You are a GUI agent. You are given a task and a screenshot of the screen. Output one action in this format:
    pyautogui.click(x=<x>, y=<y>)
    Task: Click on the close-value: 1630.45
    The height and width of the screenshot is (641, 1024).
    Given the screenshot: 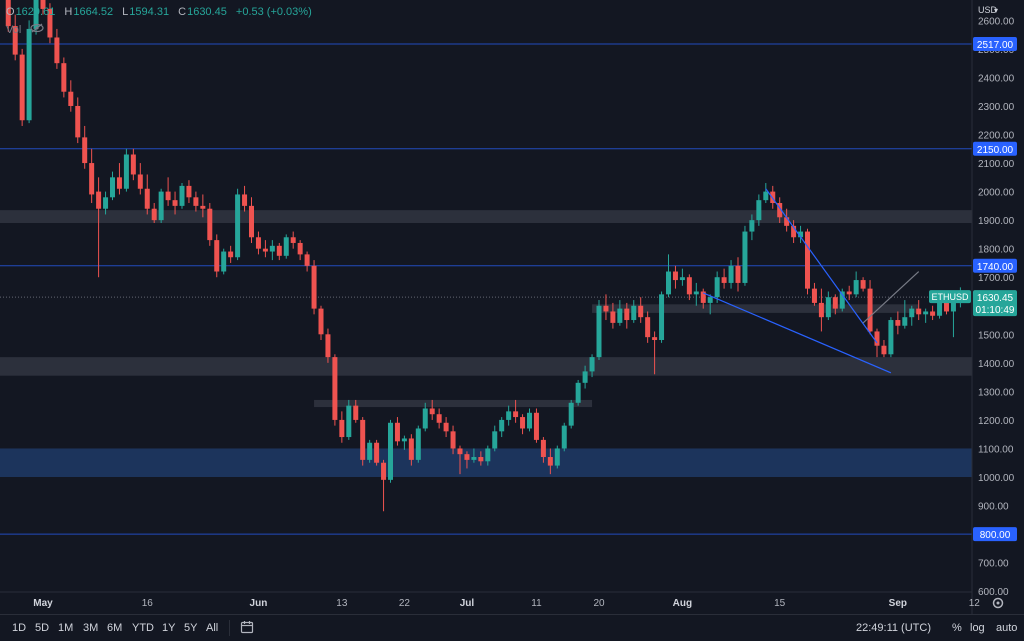 What is the action you would take?
    pyautogui.click(x=207, y=12)
    